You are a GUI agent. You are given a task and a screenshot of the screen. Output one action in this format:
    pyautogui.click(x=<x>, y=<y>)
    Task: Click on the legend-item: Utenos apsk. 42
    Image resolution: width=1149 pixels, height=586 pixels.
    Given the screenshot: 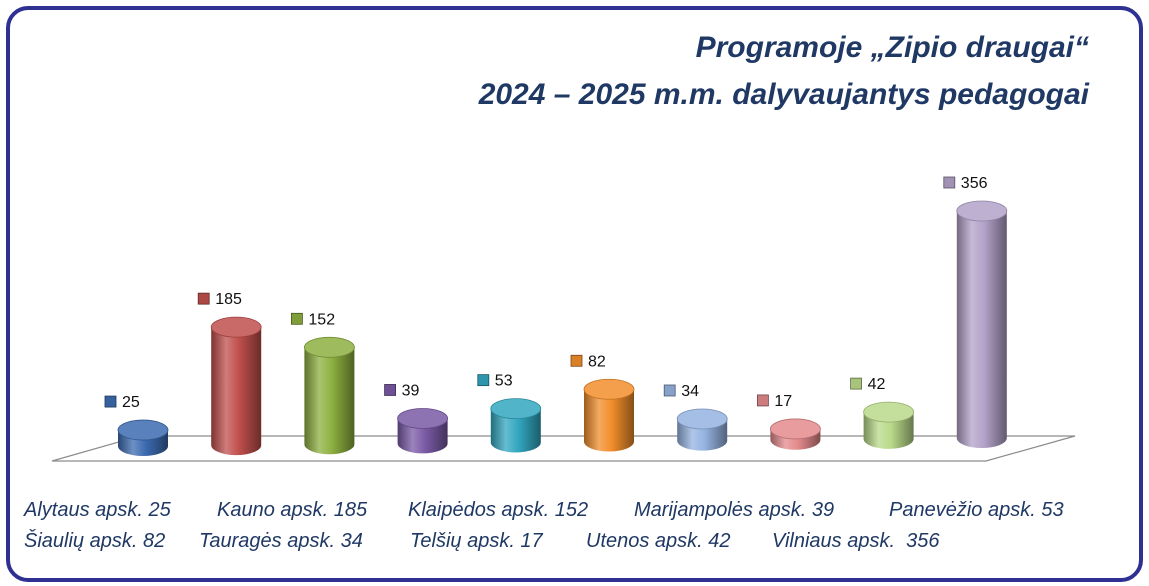 What is the action you would take?
    pyautogui.click(x=658, y=541)
    